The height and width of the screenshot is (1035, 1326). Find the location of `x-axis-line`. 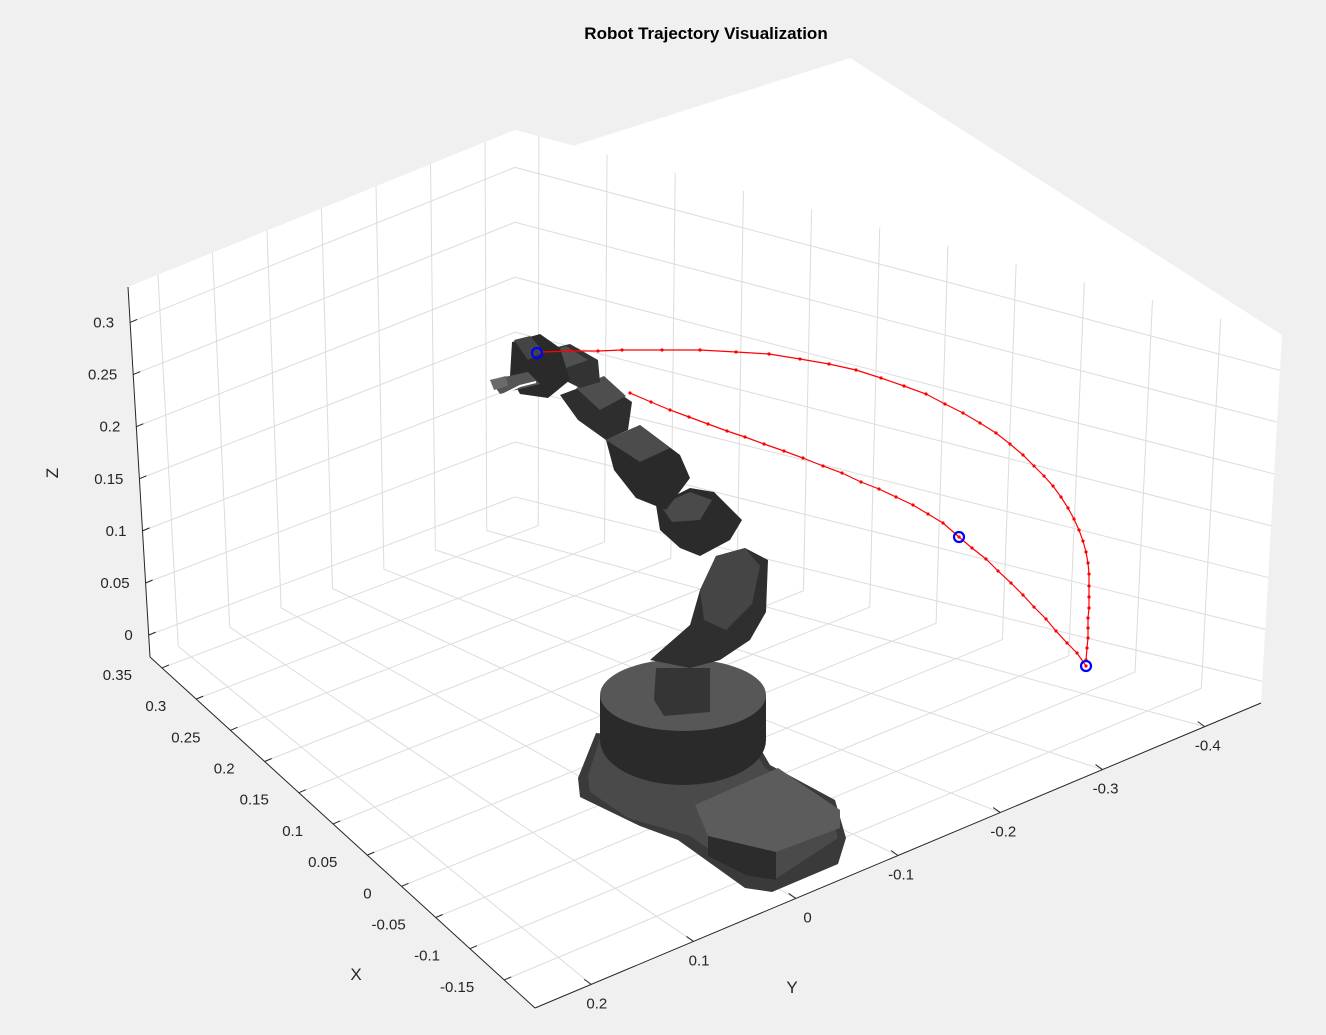

x-axis-line is located at coordinates (342, 832).